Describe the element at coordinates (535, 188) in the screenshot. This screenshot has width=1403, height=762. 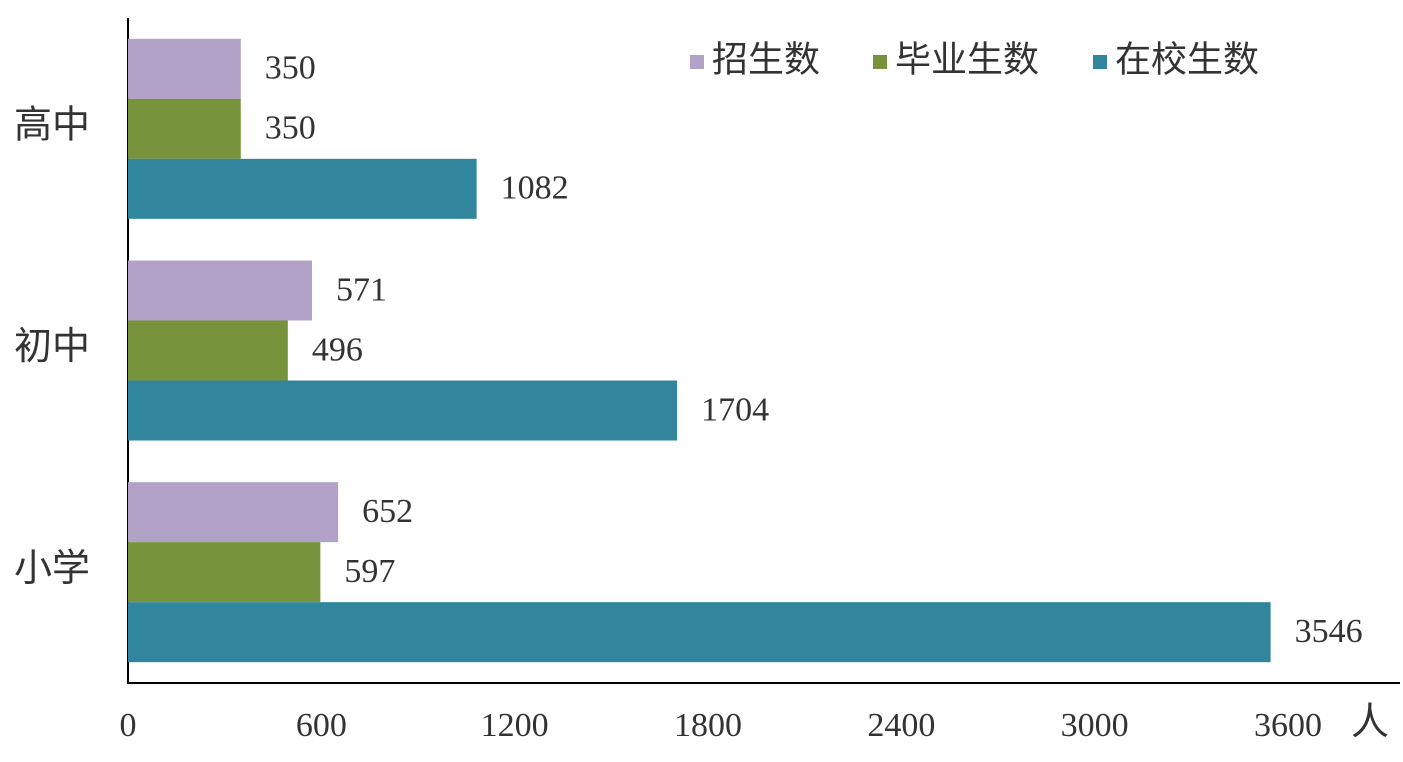
I see `data-label: 1082` at that location.